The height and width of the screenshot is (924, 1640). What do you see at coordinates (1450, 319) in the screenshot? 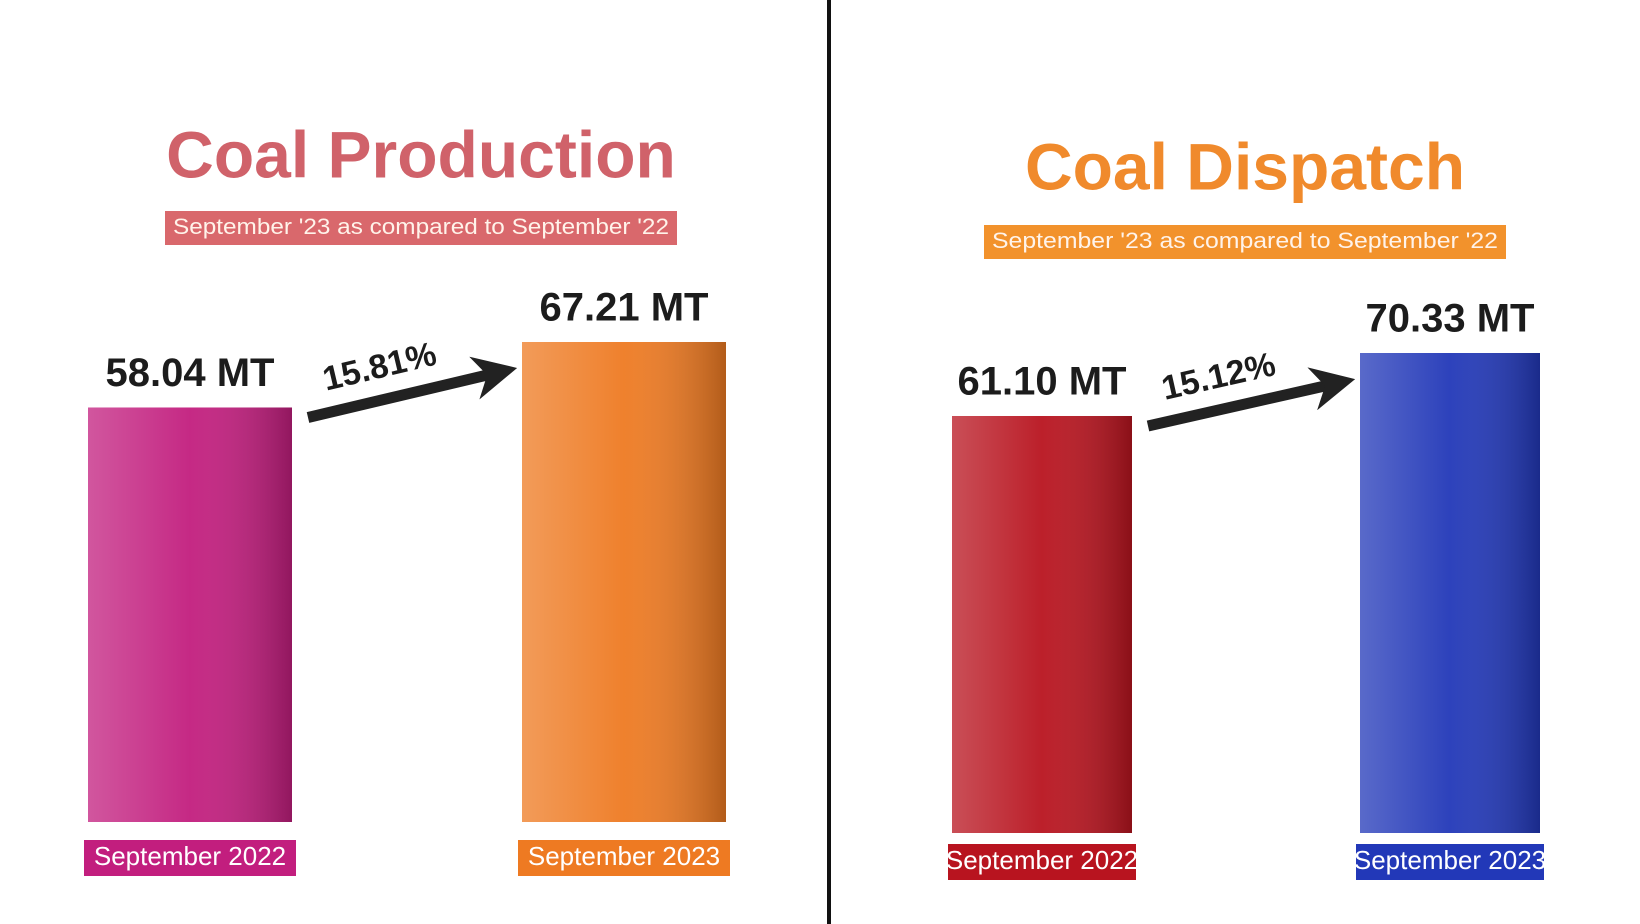
I see `value-label: 70.33 MT` at bounding box center [1450, 319].